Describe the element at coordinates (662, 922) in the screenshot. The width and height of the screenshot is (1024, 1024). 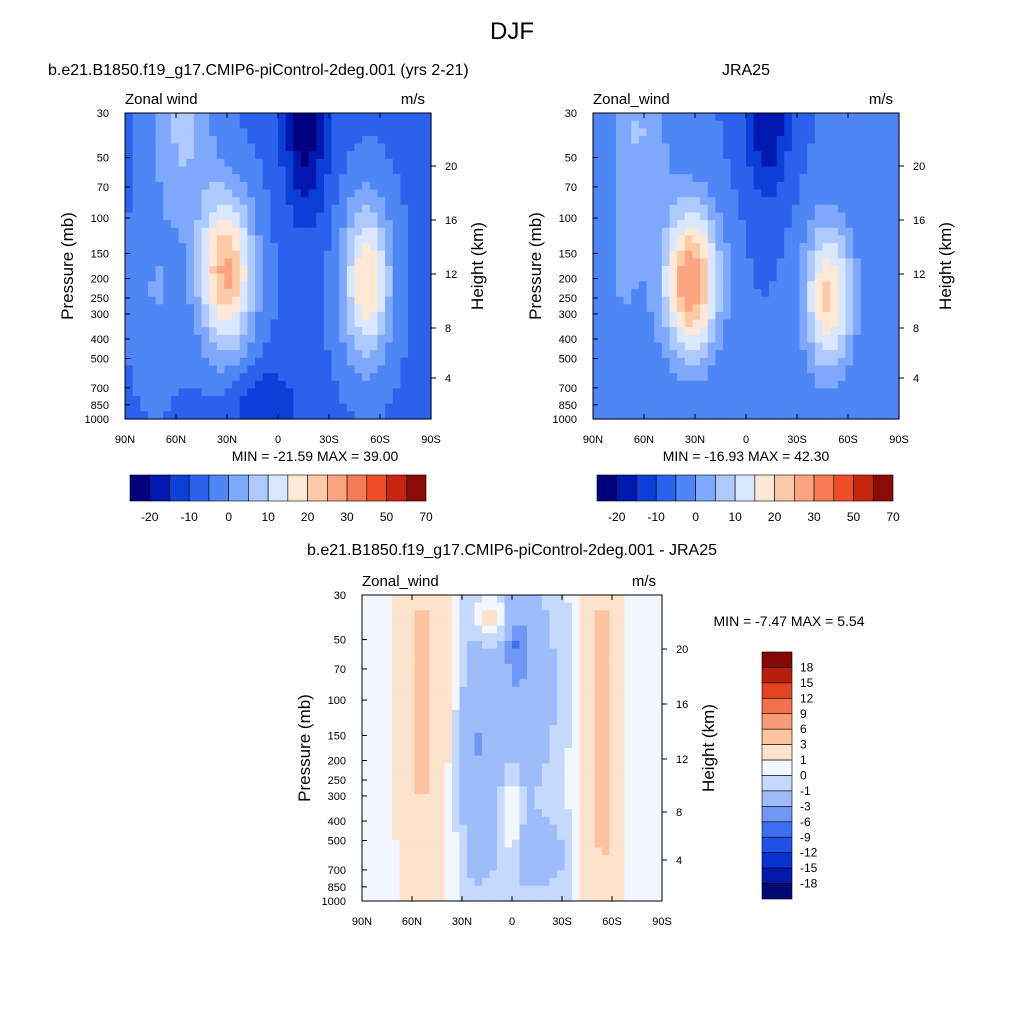
I see `panel3-x-tick-label: 90S` at that location.